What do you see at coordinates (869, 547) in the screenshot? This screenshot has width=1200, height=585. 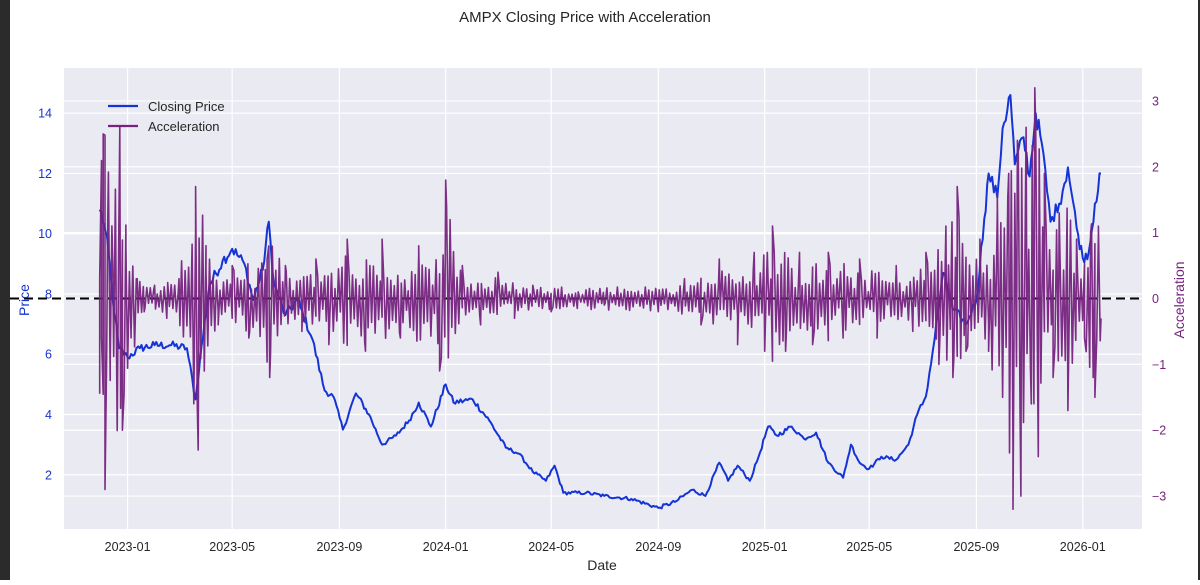 I see `x-tick-label: 2025-05` at bounding box center [869, 547].